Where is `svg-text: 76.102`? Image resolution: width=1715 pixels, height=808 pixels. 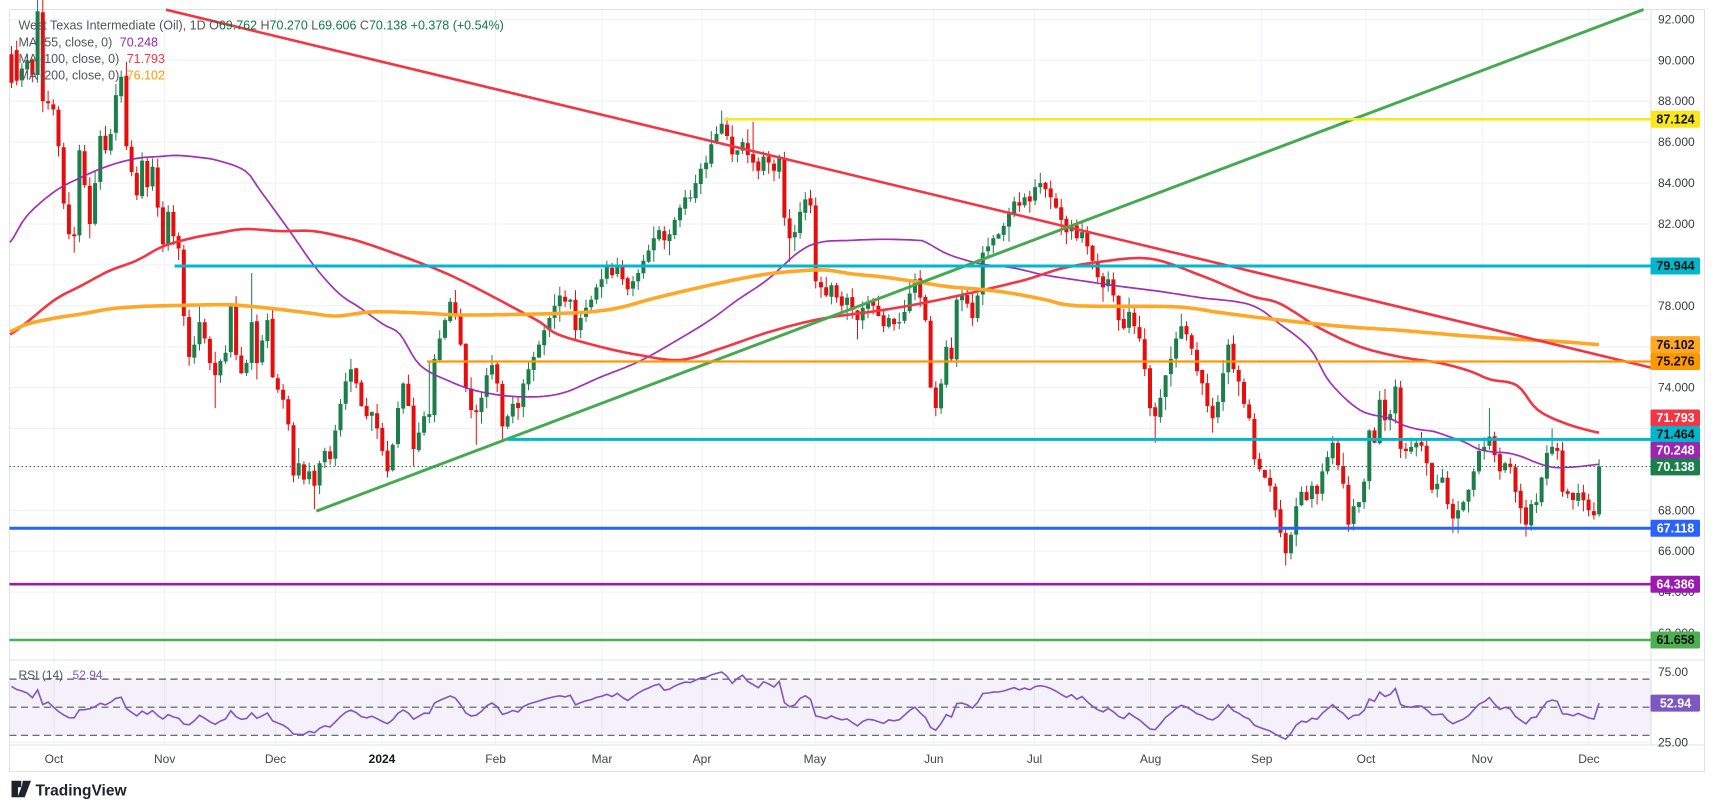
svg-text: 76.102 is located at coordinates (1675, 345).